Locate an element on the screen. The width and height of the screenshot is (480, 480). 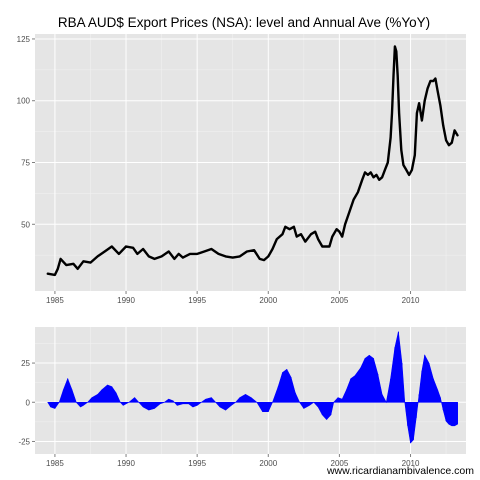
y-tick-label: 125 is located at coordinates (24, 39).